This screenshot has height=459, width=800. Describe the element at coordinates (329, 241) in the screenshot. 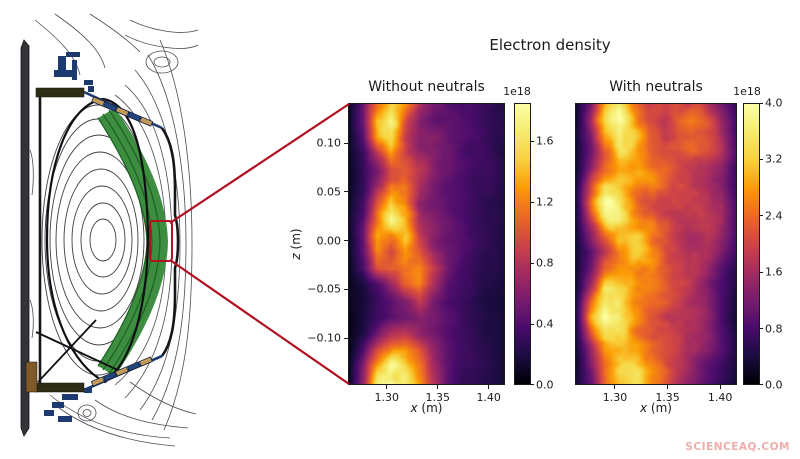

I see `y-tick-label: 0.00` at that location.